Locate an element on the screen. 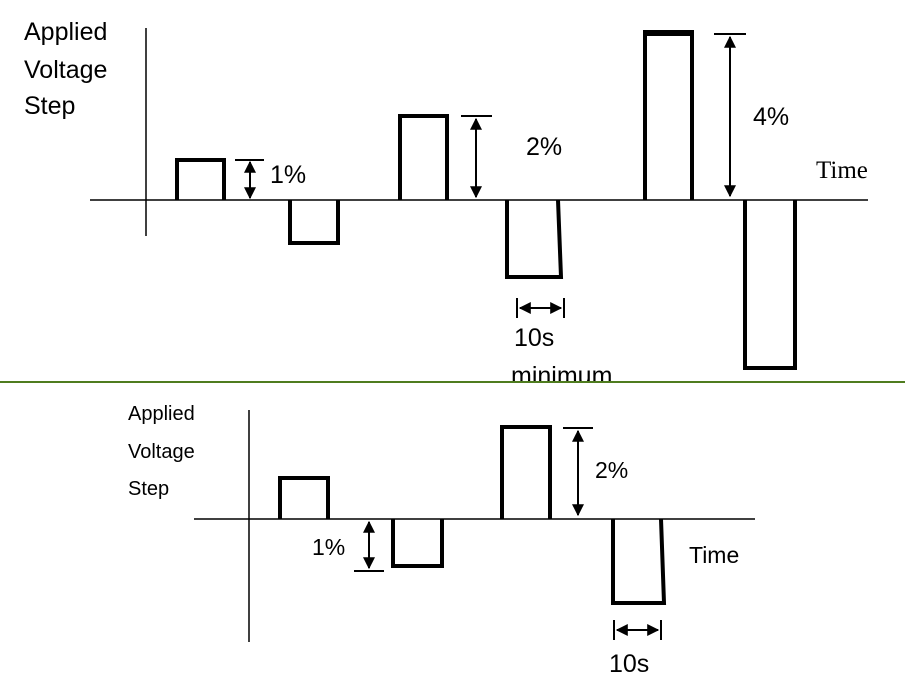 This screenshot has height=684, width=905. top-y-label: Applied Voltage Step is located at coordinates (69, 69).